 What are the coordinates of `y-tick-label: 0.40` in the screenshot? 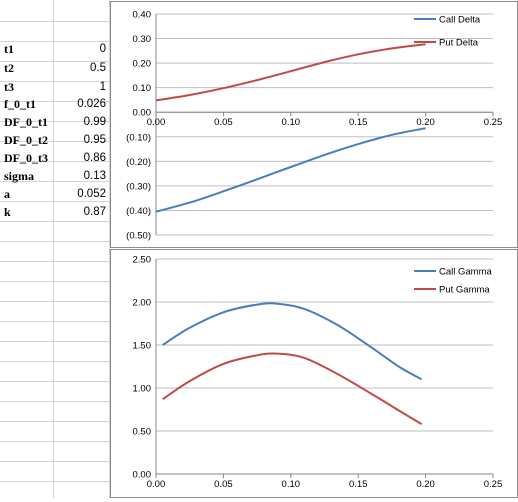 It's located at (142, 15).